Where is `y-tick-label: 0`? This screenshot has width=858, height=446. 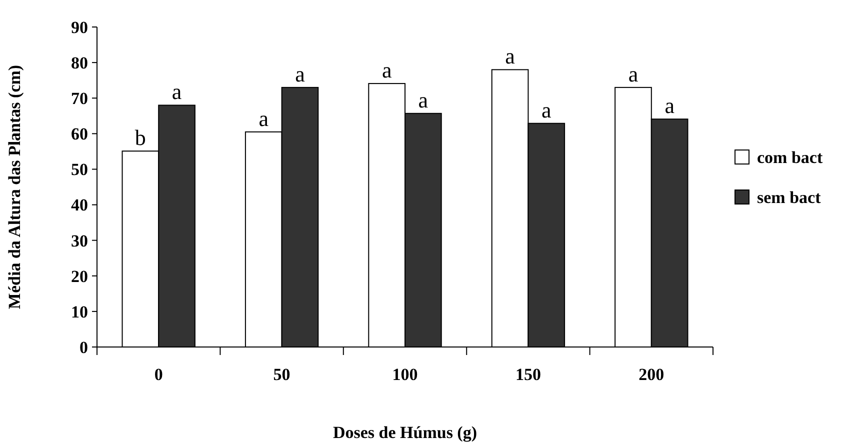 y-tick-label: 0 is located at coordinates (84, 347).